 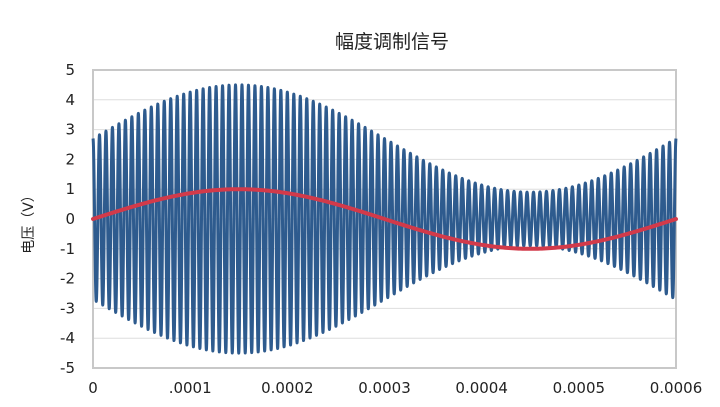 I want to click on y-tick-label: 4, so click(x=70, y=100).